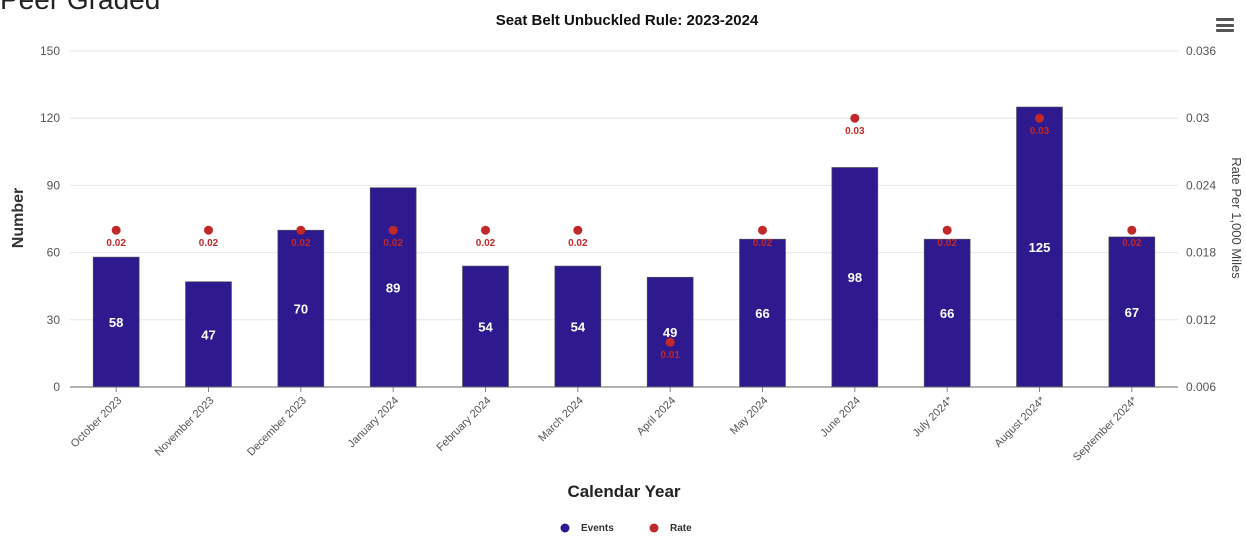 The width and height of the screenshot is (1246, 536). Describe the element at coordinates (1198, 118) in the screenshot. I see `y2-tick-label: 0.03` at that location.